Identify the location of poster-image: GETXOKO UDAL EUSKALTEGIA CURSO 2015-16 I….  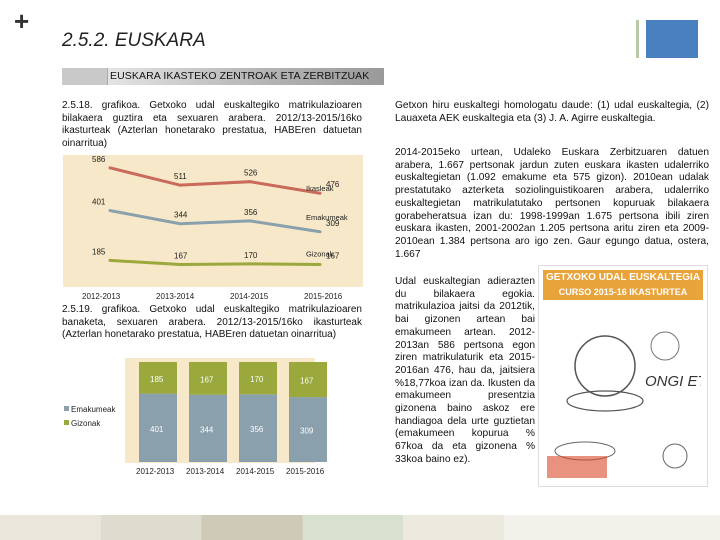
(623, 376).